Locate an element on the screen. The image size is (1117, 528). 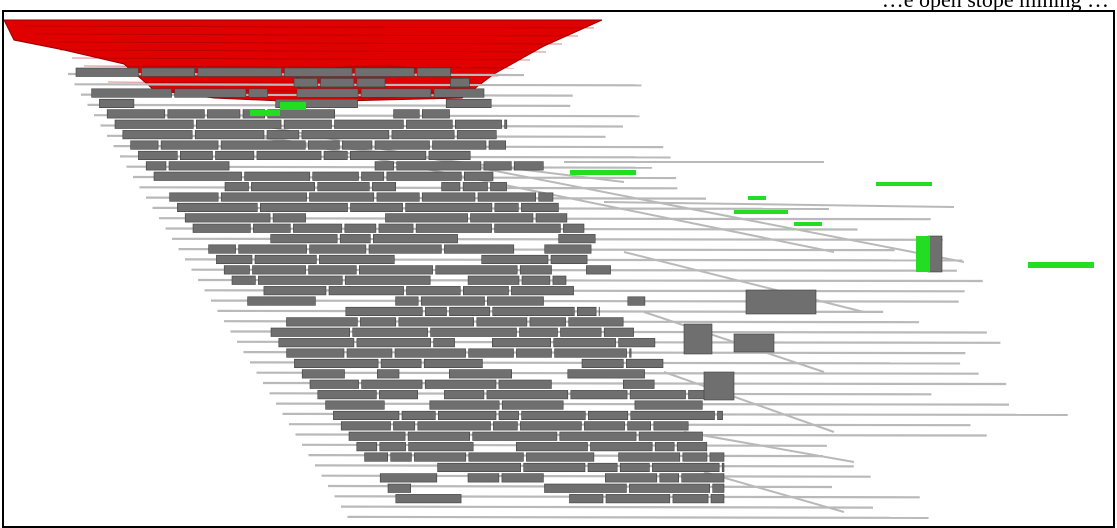
pit-contour is located at coordinates (307, 35).